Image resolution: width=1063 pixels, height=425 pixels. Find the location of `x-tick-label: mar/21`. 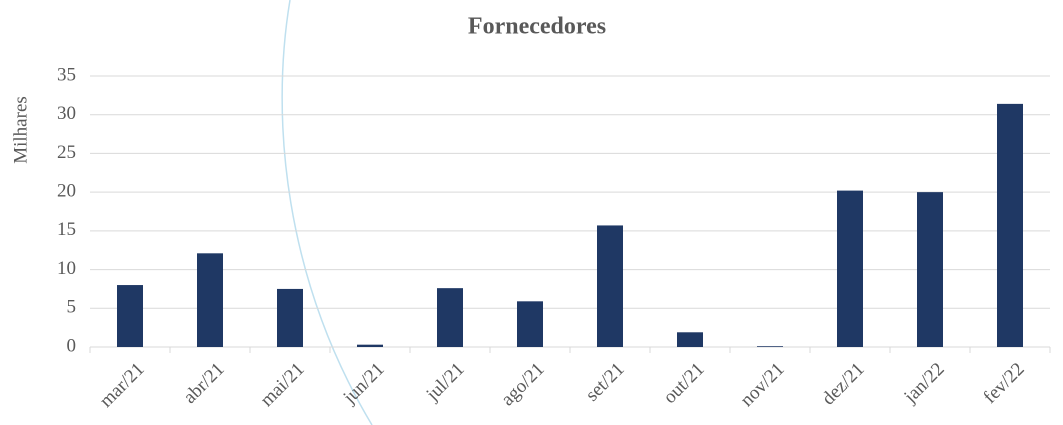

x-tick-label: mar/21 is located at coordinates (122, 385).